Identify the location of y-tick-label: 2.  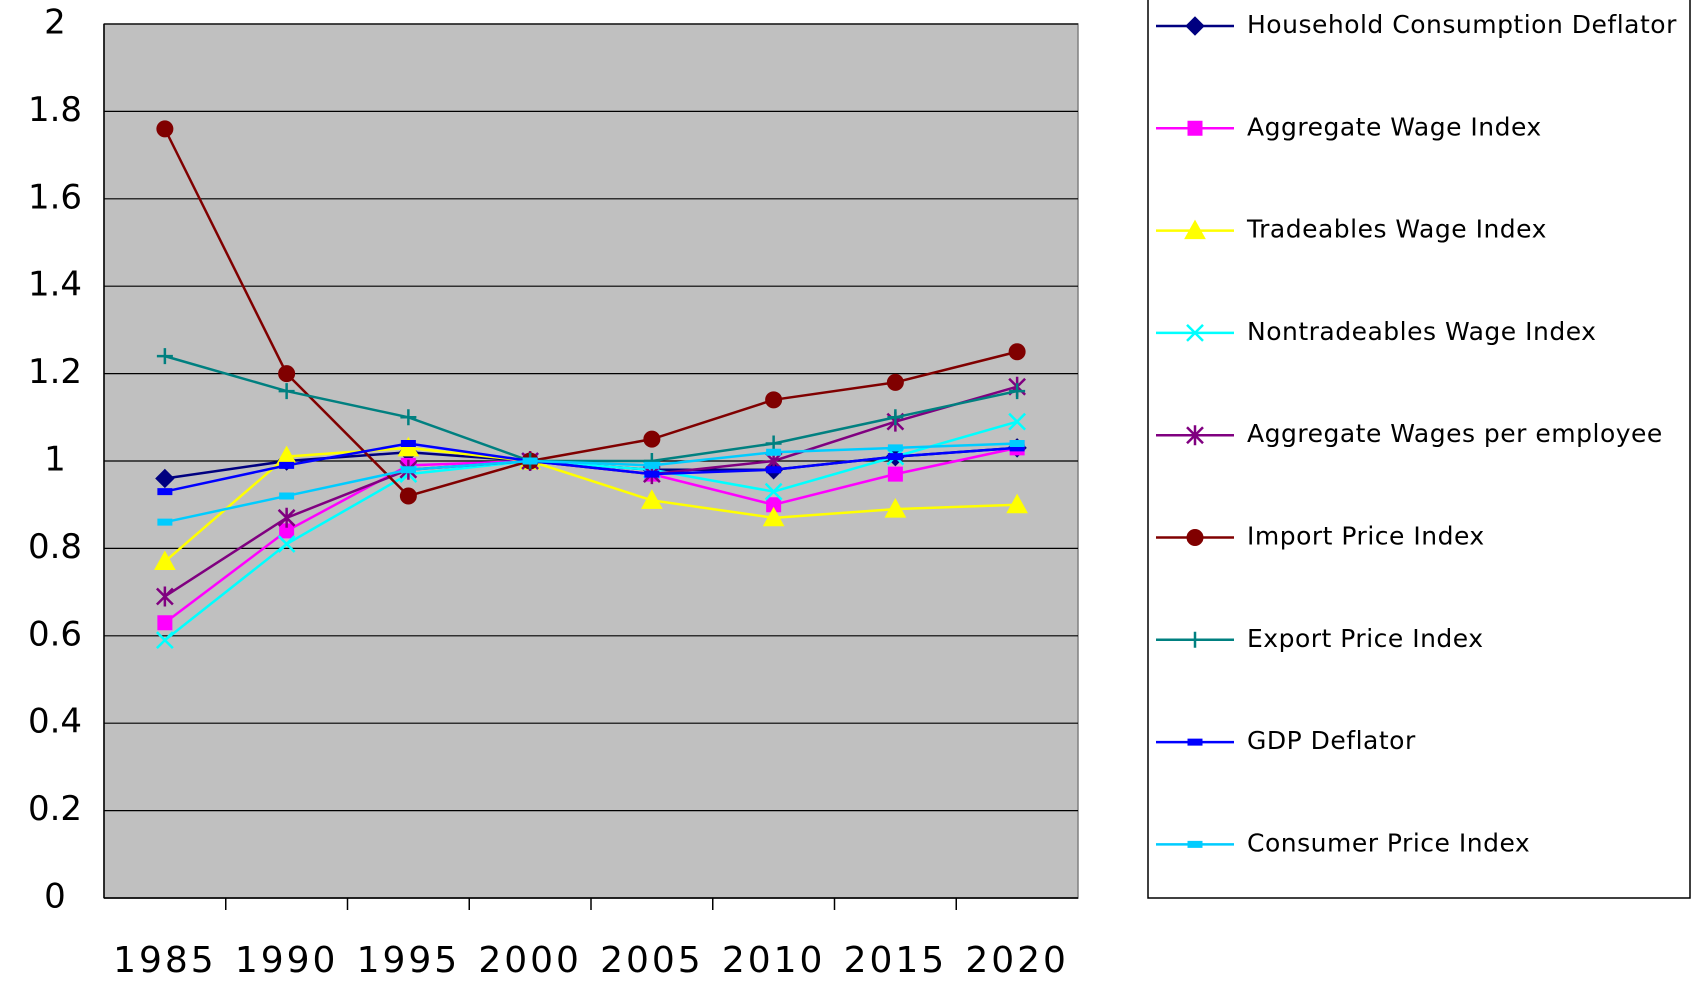
(55, 23).